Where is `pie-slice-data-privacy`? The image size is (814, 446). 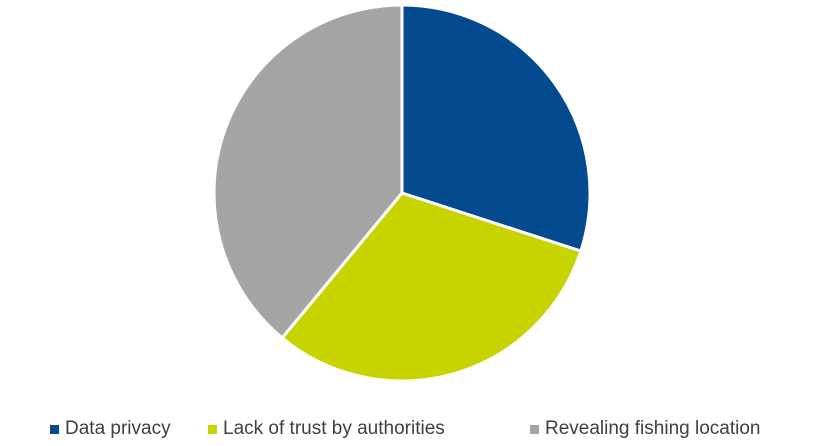
pie-slice-data-privacy is located at coordinates (496, 128).